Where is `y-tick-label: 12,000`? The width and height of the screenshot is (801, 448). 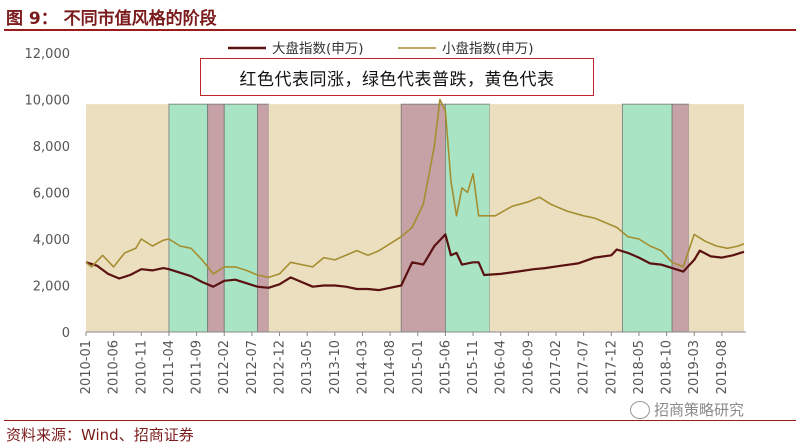
y-tick-label: 12,000 is located at coordinates (48, 54).